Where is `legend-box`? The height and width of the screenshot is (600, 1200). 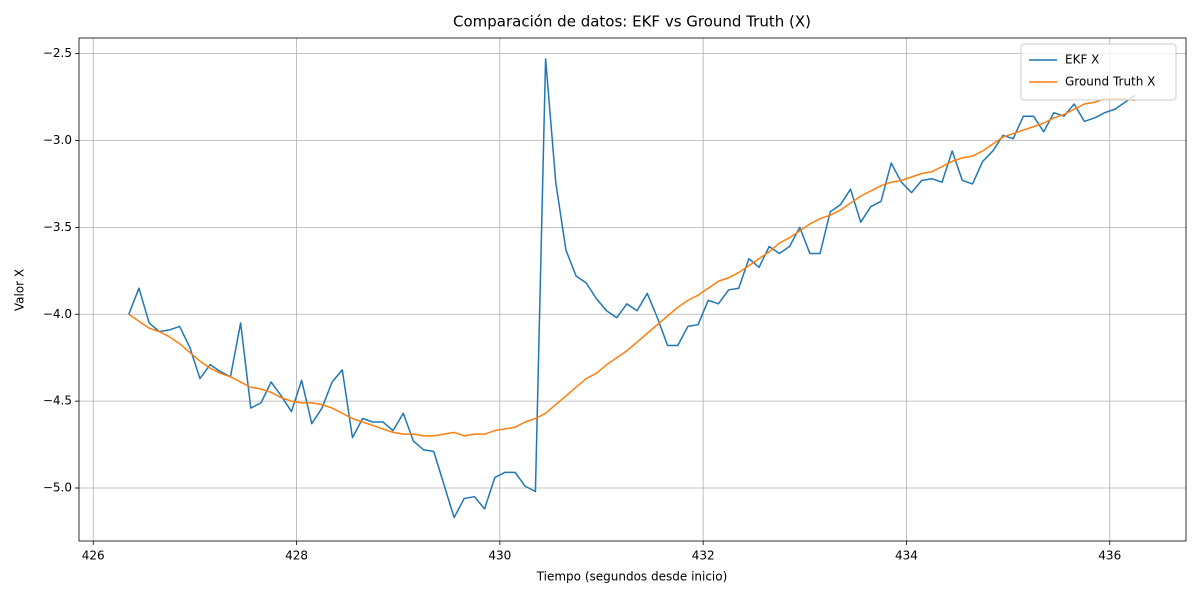 legend-box is located at coordinates (1098, 72).